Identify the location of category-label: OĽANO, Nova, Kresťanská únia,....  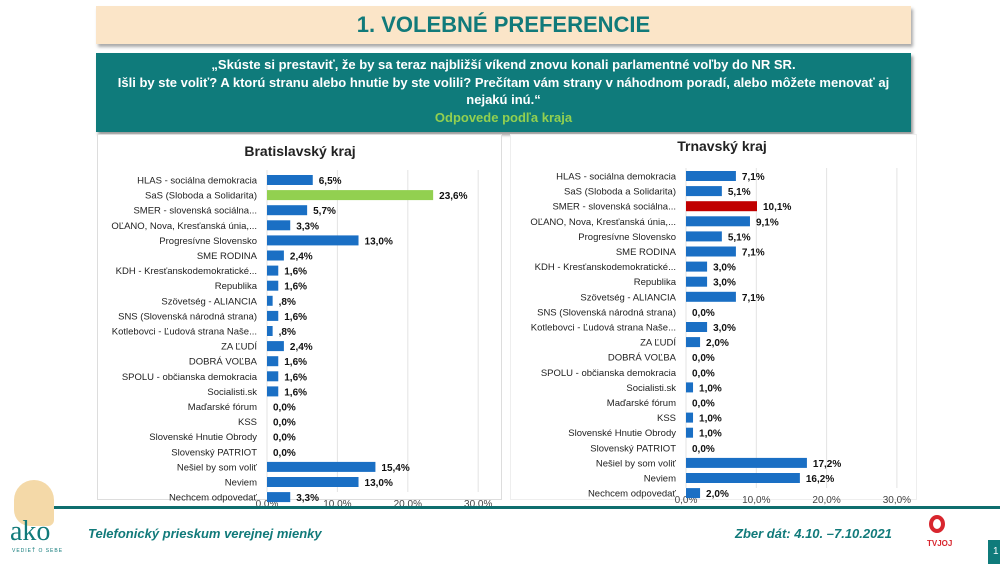
(184, 226).